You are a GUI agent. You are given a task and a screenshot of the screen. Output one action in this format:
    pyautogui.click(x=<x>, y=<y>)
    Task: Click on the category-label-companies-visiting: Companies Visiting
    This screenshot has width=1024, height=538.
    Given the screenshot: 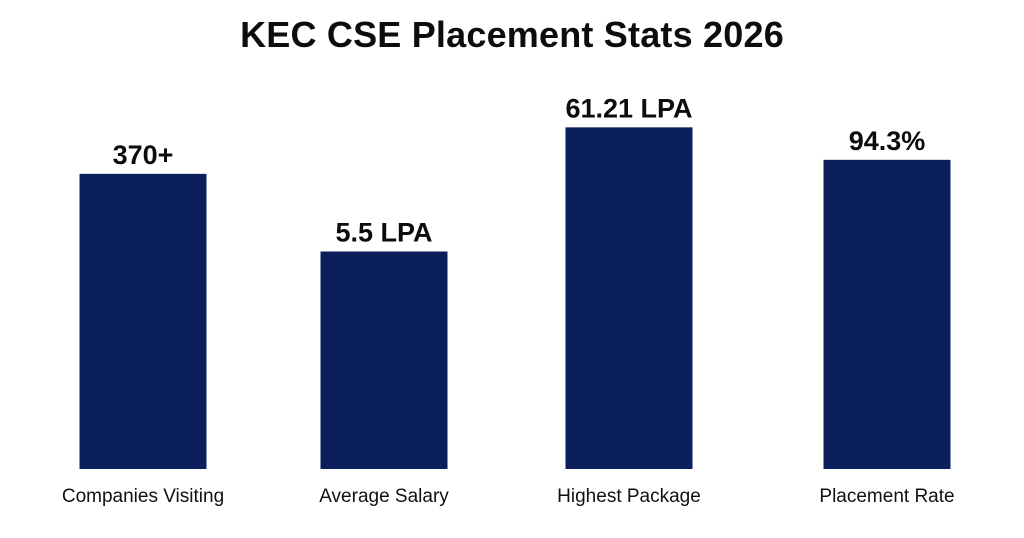 What is the action you would take?
    pyautogui.click(x=143, y=496)
    